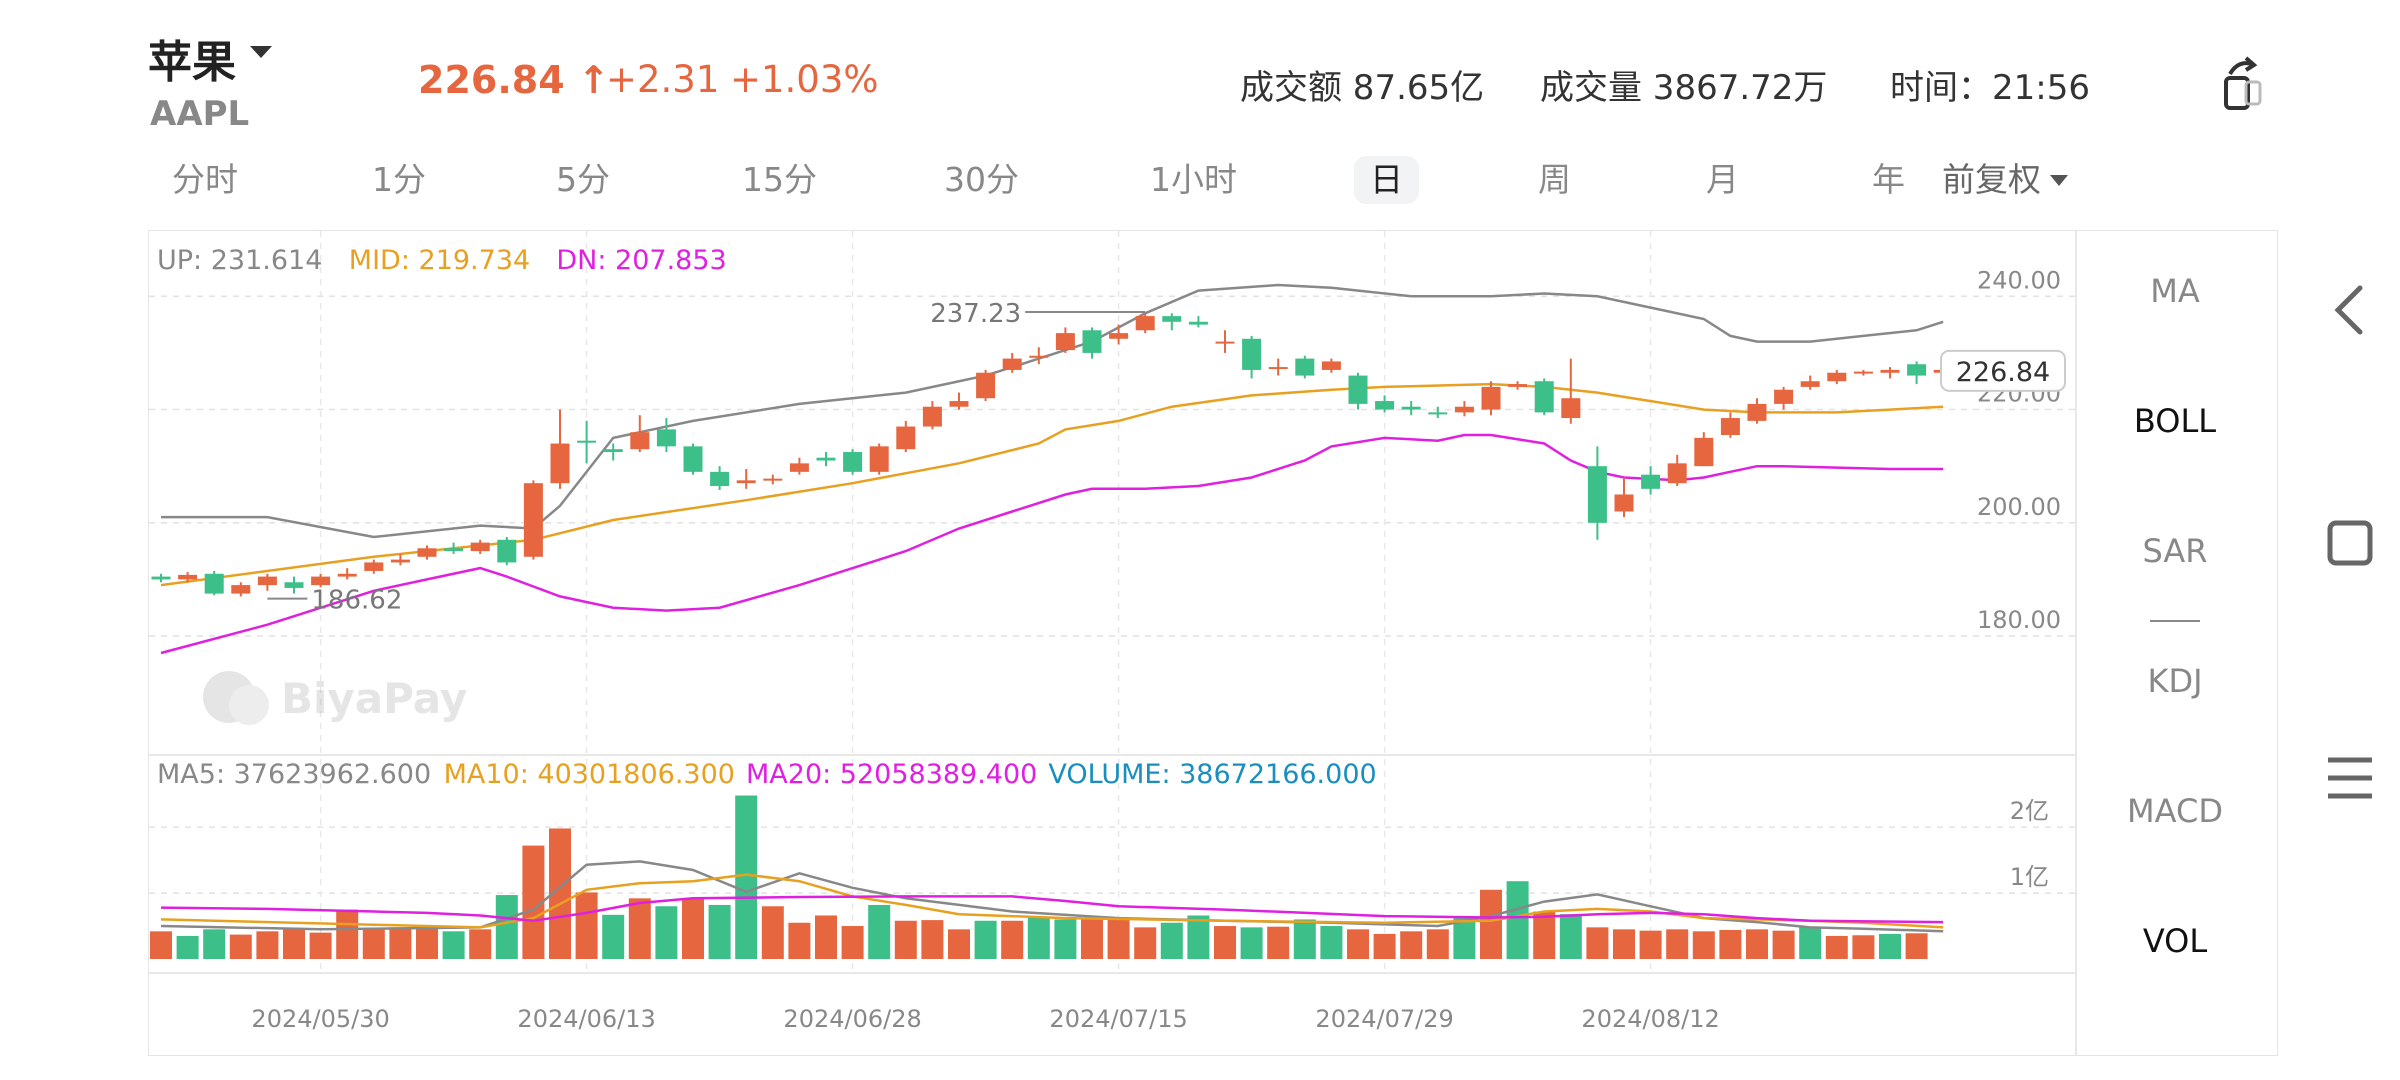  I want to click on turnover-stat: 成交额 87.65亿, so click(1362, 88).